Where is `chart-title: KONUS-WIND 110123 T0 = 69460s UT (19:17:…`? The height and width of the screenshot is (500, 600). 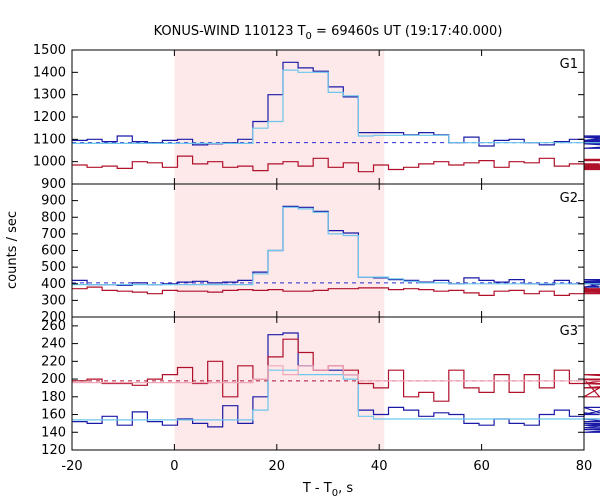
chart-title: KONUS-WIND 110123 T0 = 69460s UT (19:17:… is located at coordinates (328, 33).